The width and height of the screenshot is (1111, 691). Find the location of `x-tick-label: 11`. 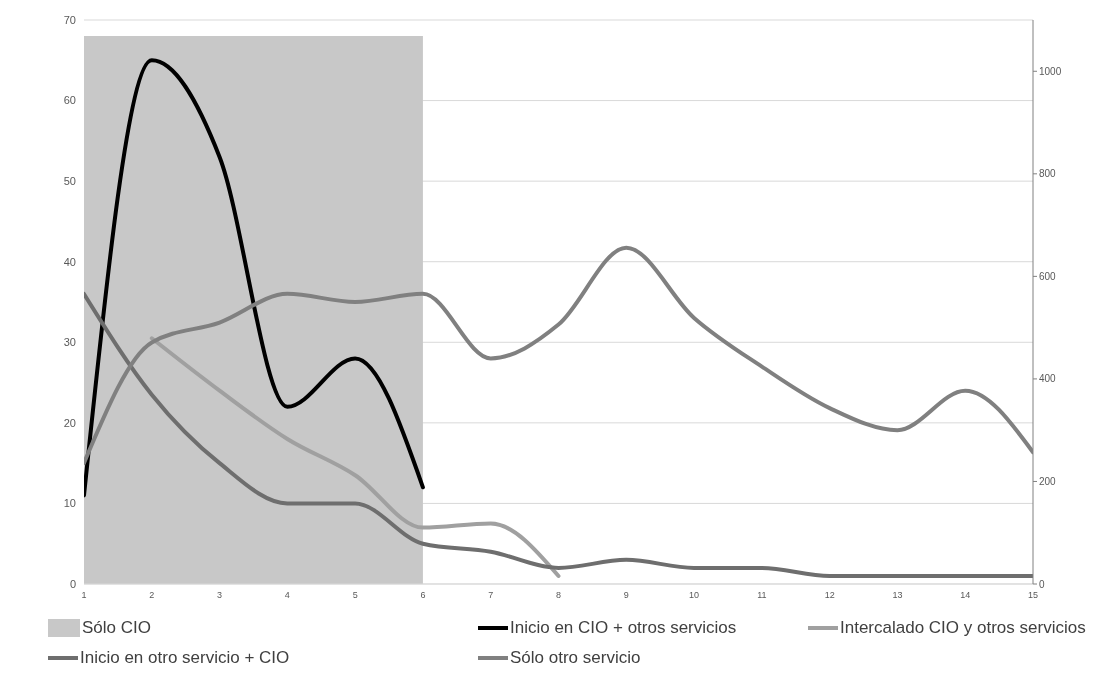

x-tick-label: 11 is located at coordinates (762, 595).